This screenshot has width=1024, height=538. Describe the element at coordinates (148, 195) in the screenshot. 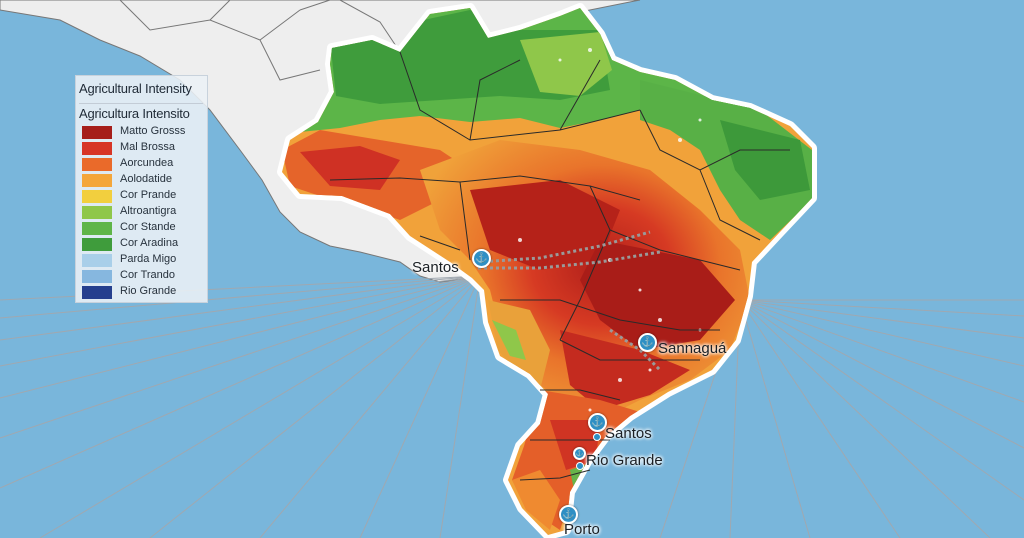

I see `legend-item-label: Cor Prande` at that location.